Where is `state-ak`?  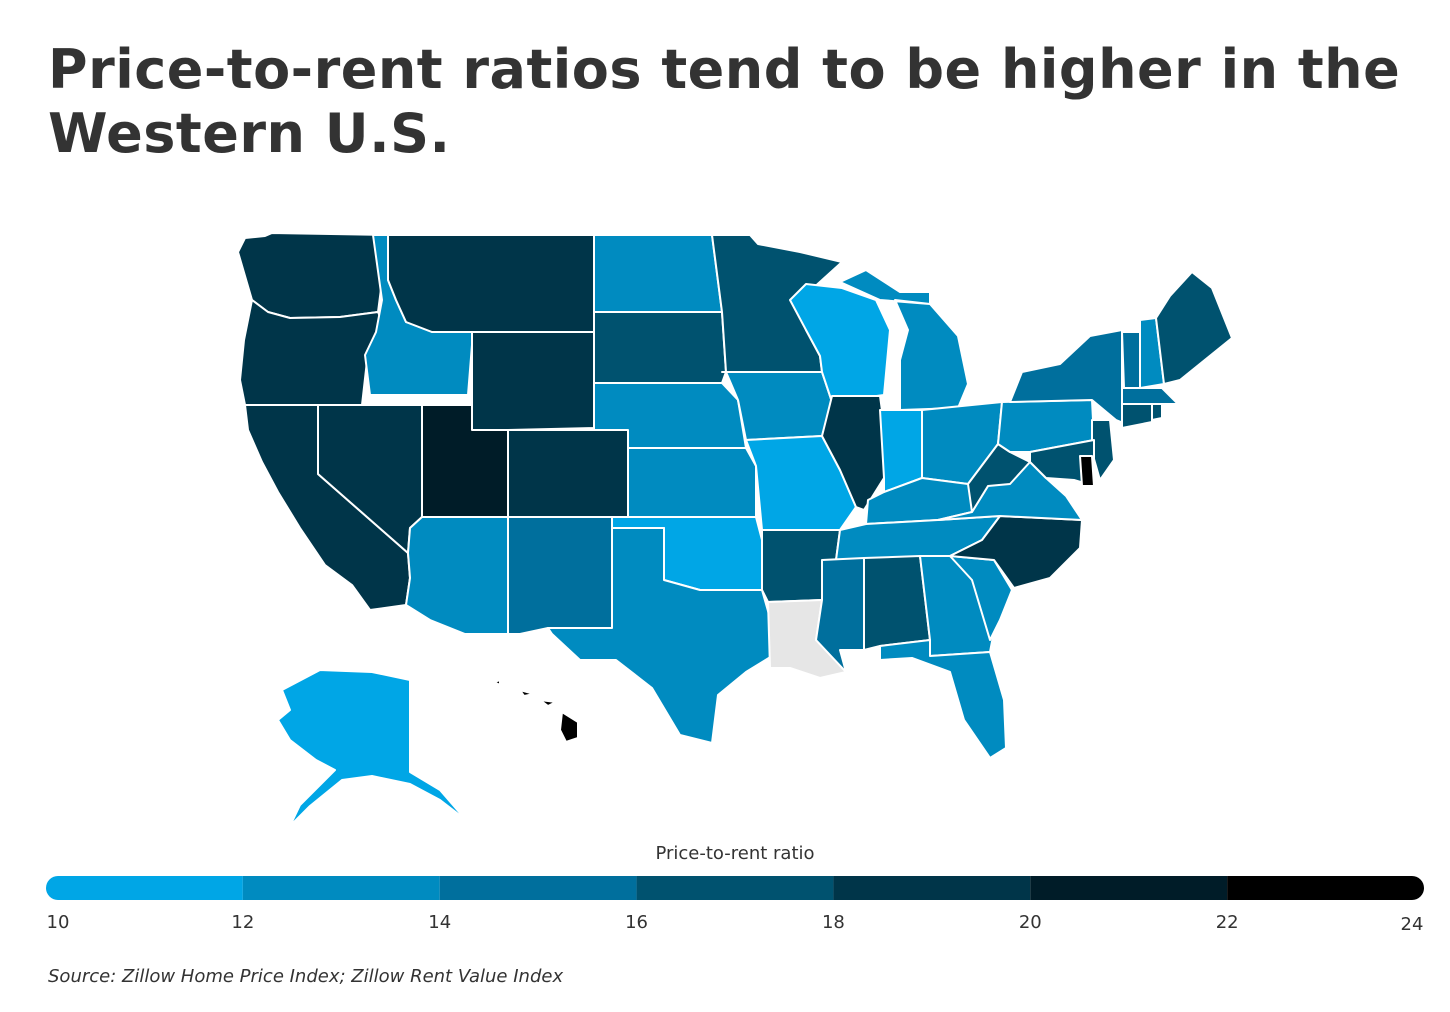 state-ak is located at coordinates (372, 748).